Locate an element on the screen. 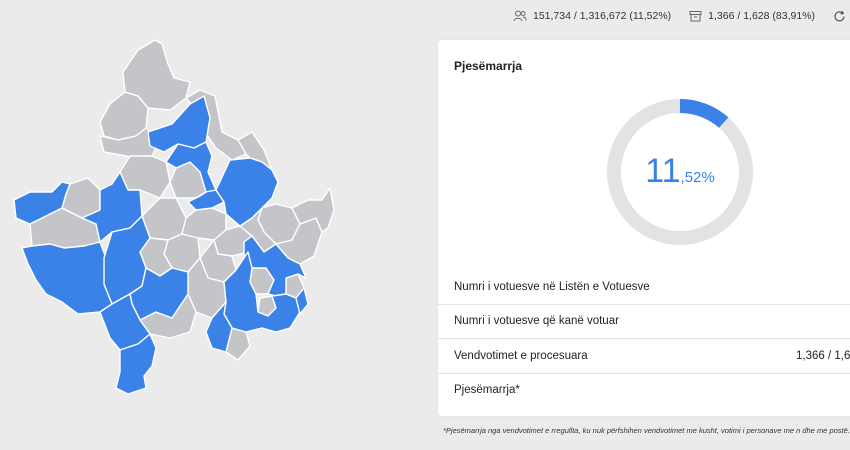 The image size is (850, 450). row-label: Numri i votuesve në Listën e Votuesve is located at coordinates (552, 287).